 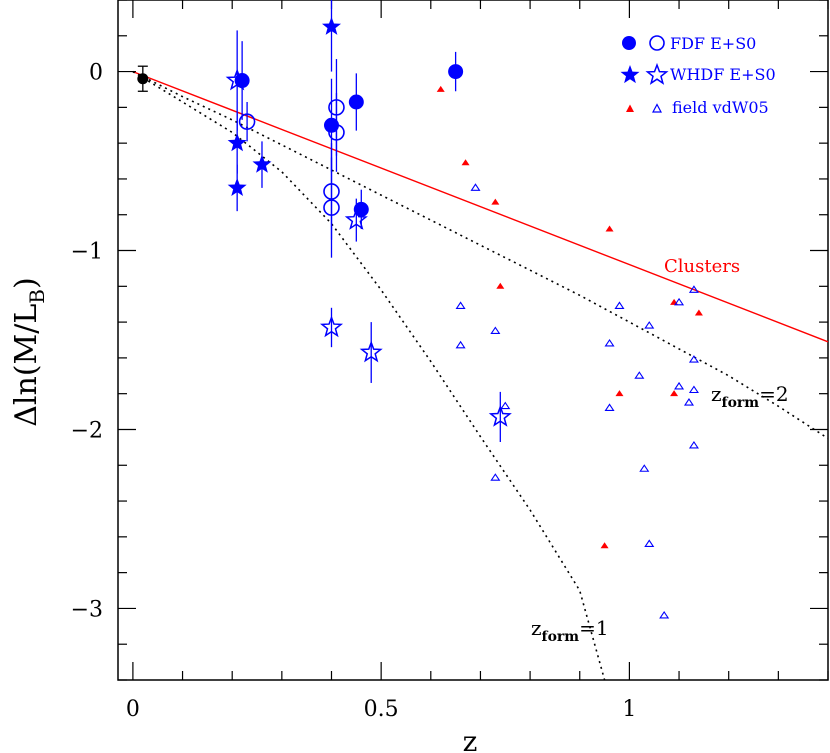 What do you see at coordinates (37, 296) in the screenshot?
I see `y-axis-title-sub: B` at bounding box center [37, 296].